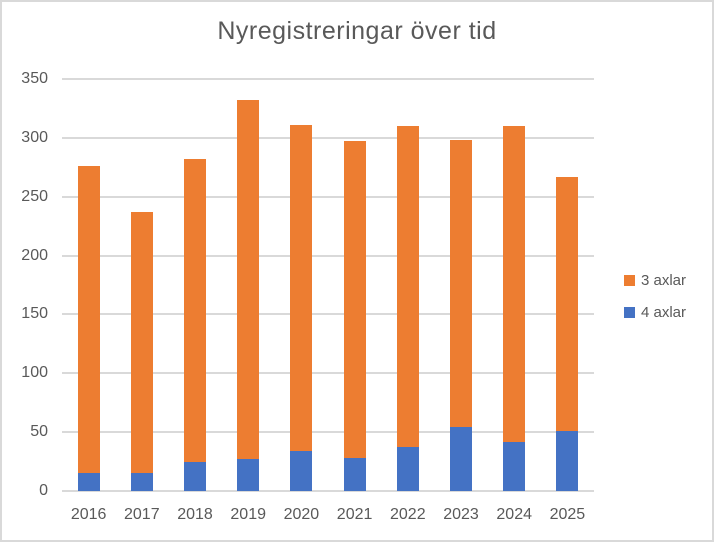 The image size is (714, 542). What do you see at coordinates (461, 459) in the screenshot?
I see `bar-2023-4-axlar` at bounding box center [461, 459].